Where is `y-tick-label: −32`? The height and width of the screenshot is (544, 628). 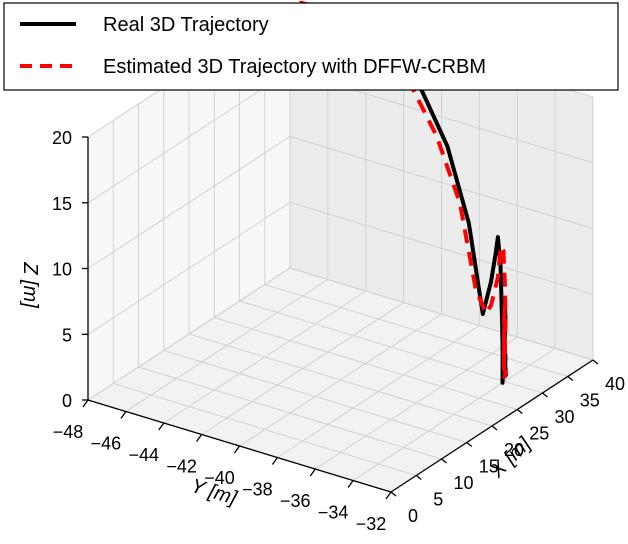
y-tick-label: −32 is located at coordinates (371, 524).